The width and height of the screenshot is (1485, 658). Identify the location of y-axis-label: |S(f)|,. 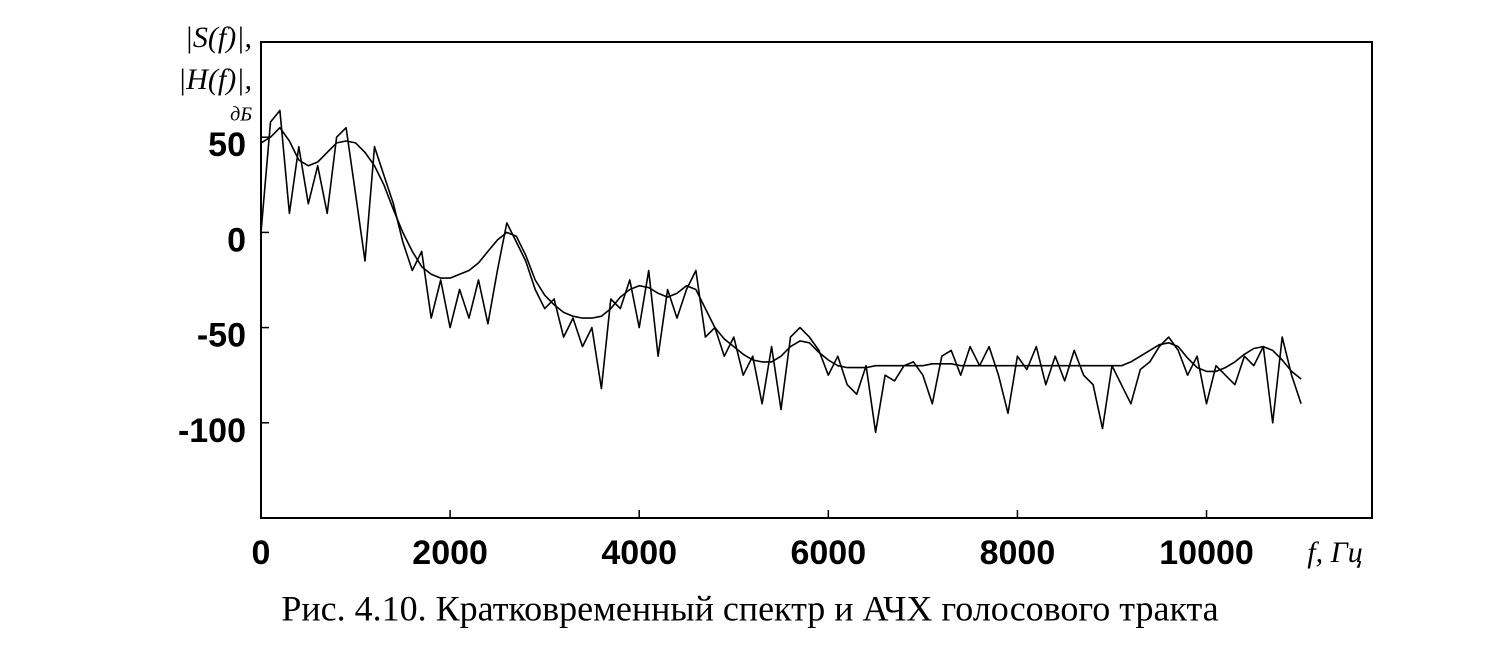
(218, 37).